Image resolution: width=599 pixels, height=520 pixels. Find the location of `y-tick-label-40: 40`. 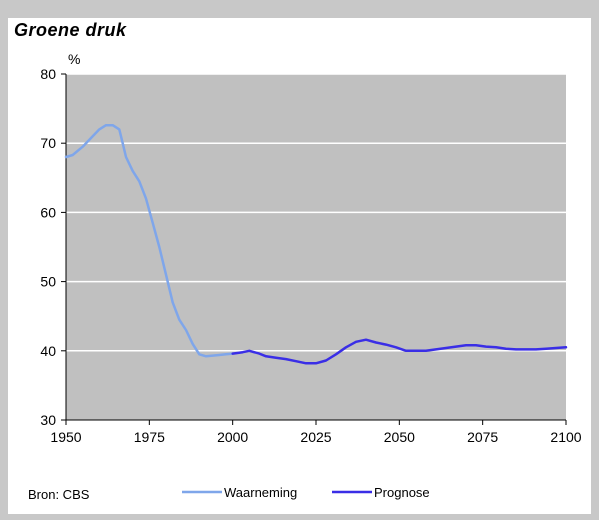

y-tick-label-40: 40 is located at coordinates (48, 351).